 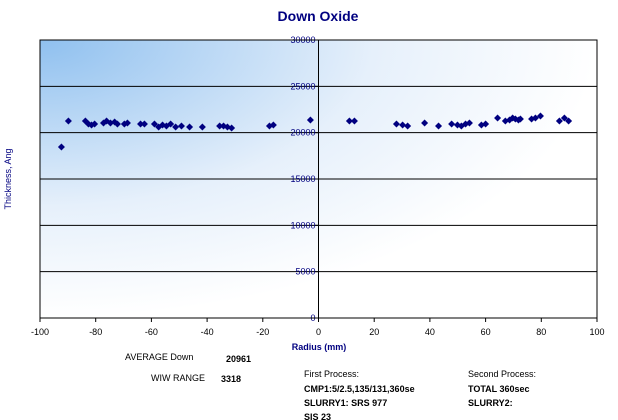 What do you see at coordinates (596, 332) in the screenshot?
I see `x-tick-label: 100` at bounding box center [596, 332].